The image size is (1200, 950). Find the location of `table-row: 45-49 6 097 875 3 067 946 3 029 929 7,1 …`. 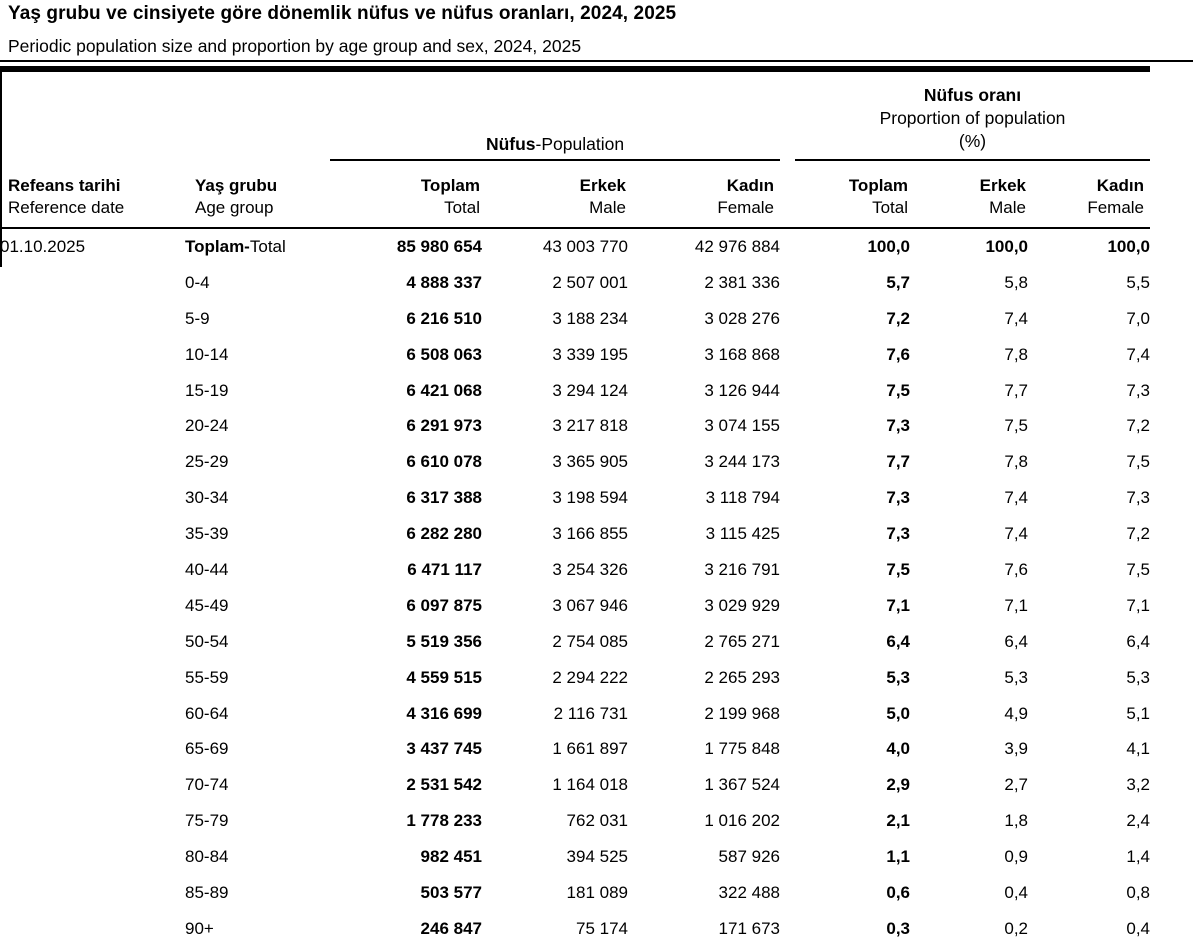

table-row: 45-49 6 097 875 3 067 946 3 029 929 7,1 … is located at coordinates (575, 606).